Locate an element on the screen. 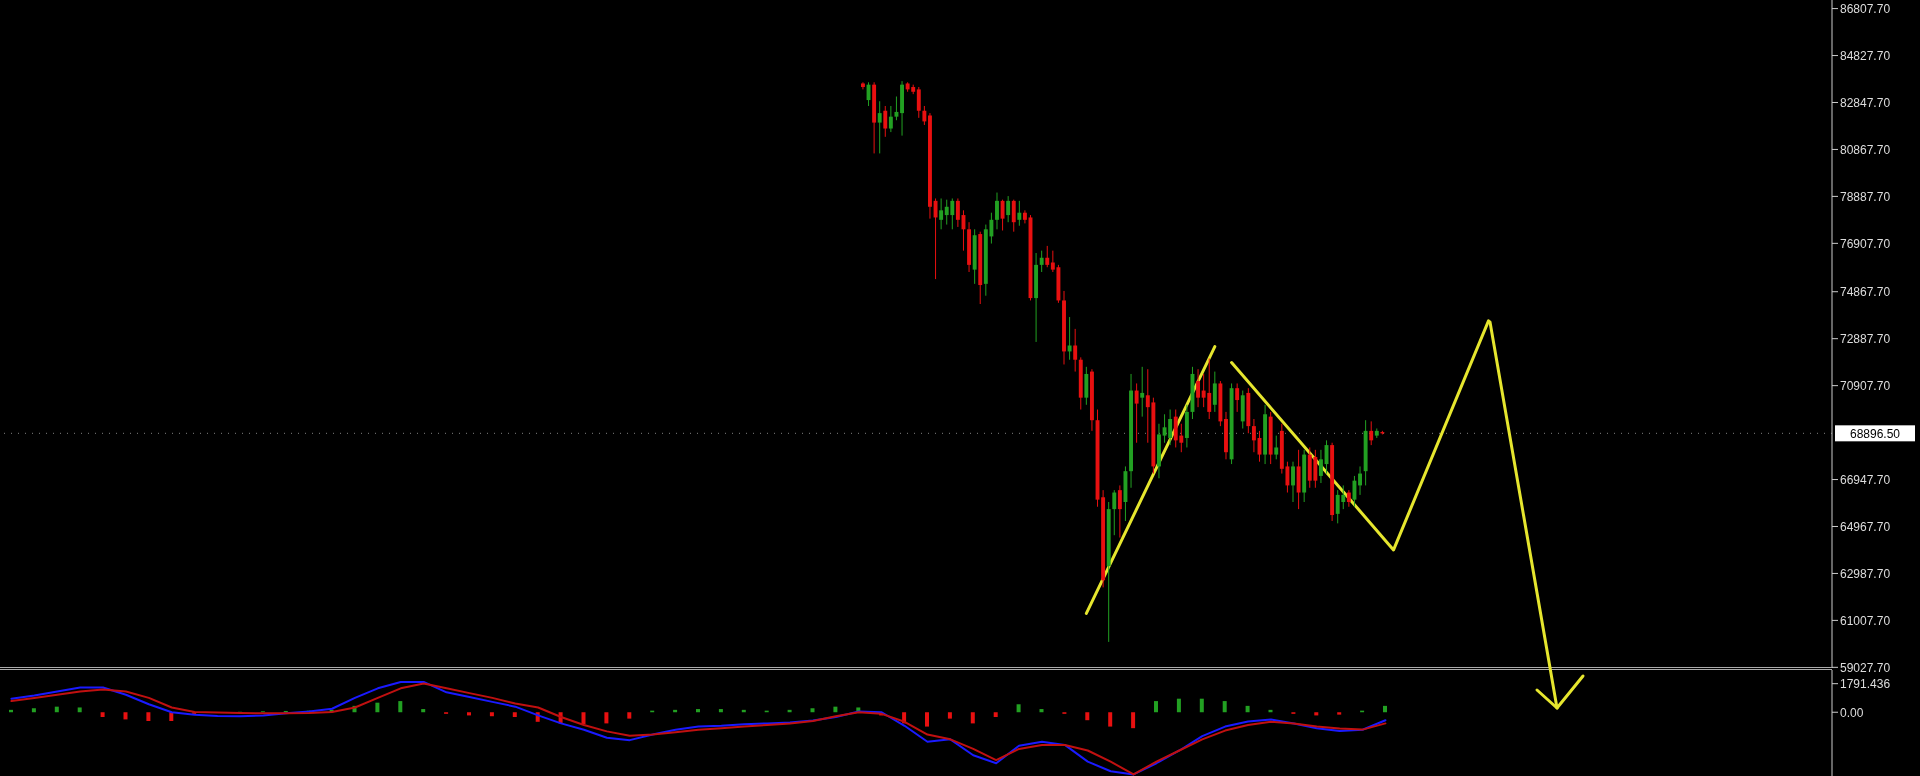  y-tick-label: 86807.70 is located at coordinates (1865, 8).